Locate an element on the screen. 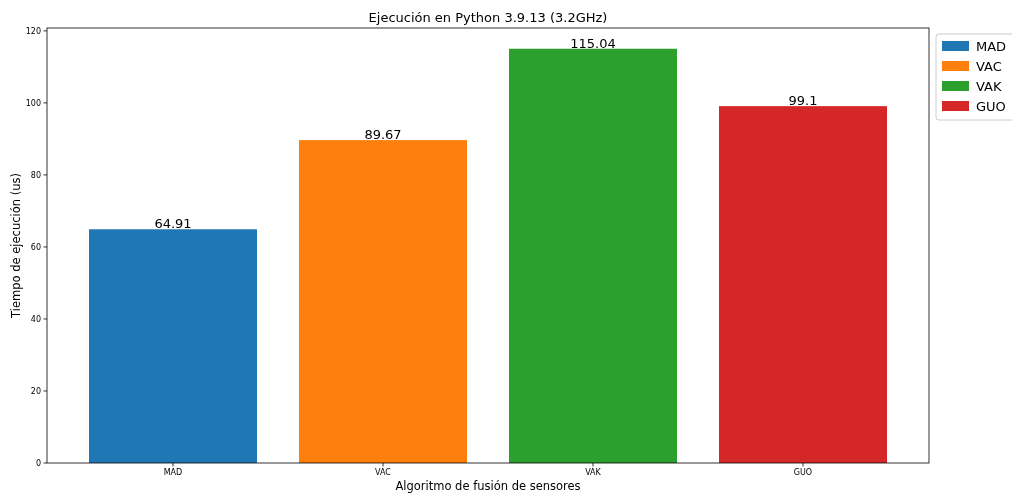 The height and width of the screenshot is (493, 1012). x-tick-label: GUO is located at coordinates (803, 472).